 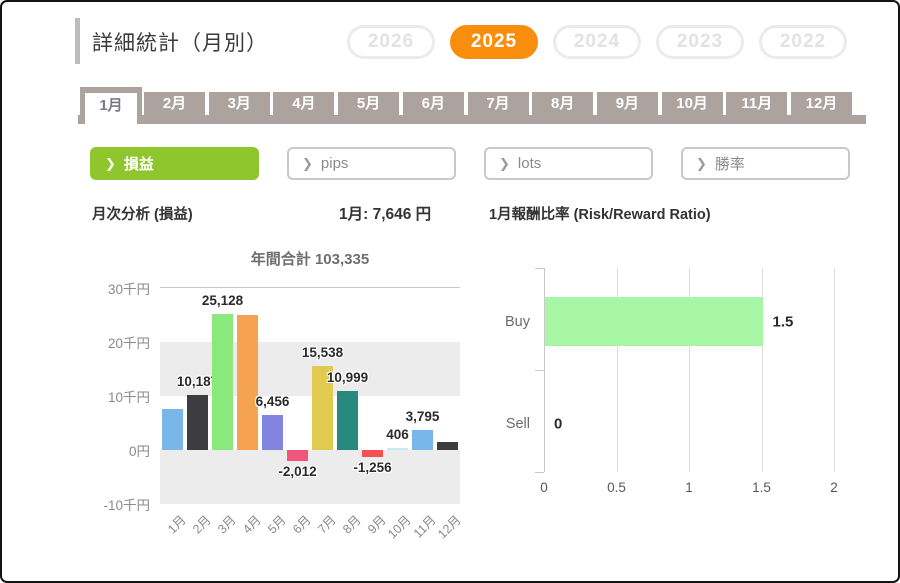 What do you see at coordinates (197, 422) in the screenshot?
I see `bar-2月` at bounding box center [197, 422].